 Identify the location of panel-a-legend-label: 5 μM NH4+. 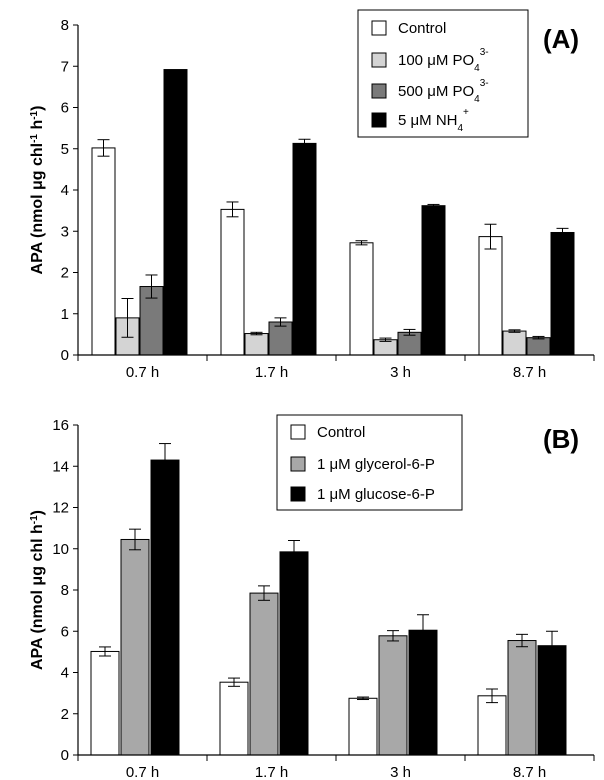
(433, 120).